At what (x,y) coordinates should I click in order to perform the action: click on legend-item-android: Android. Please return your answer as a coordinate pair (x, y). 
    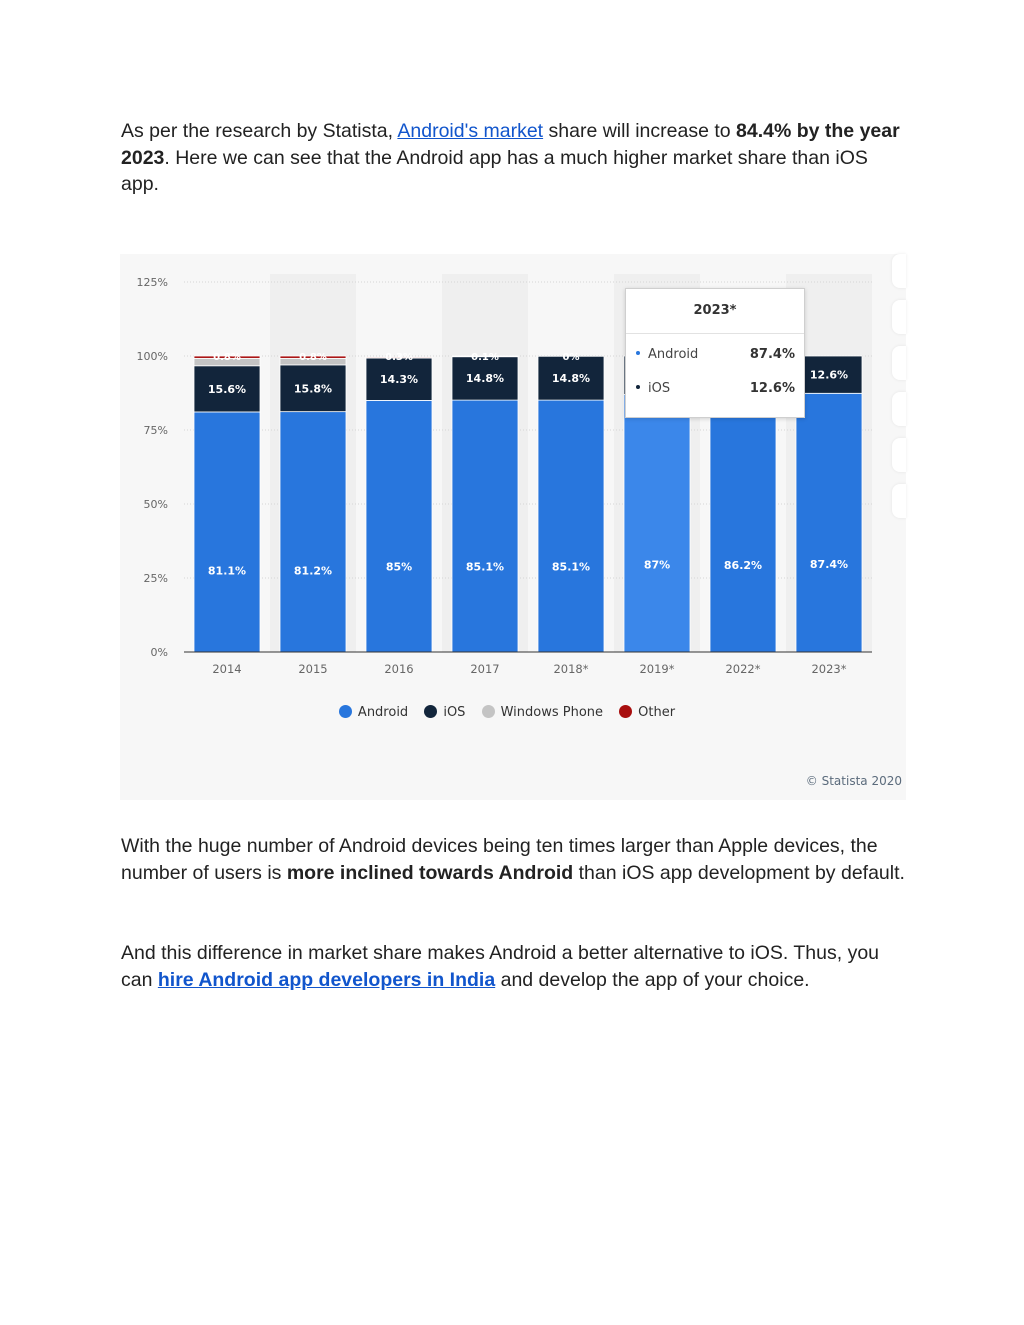
    Looking at the image, I should click on (373, 712).